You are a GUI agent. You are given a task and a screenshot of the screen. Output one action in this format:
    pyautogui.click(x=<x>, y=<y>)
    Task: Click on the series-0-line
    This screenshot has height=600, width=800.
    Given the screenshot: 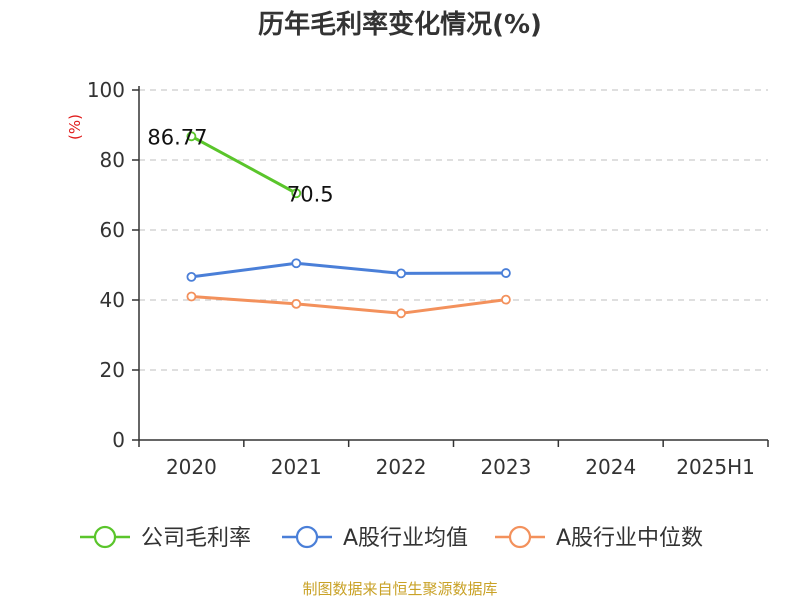 What is the action you would take?
    pyautogui.click(x=243, y=164)
    